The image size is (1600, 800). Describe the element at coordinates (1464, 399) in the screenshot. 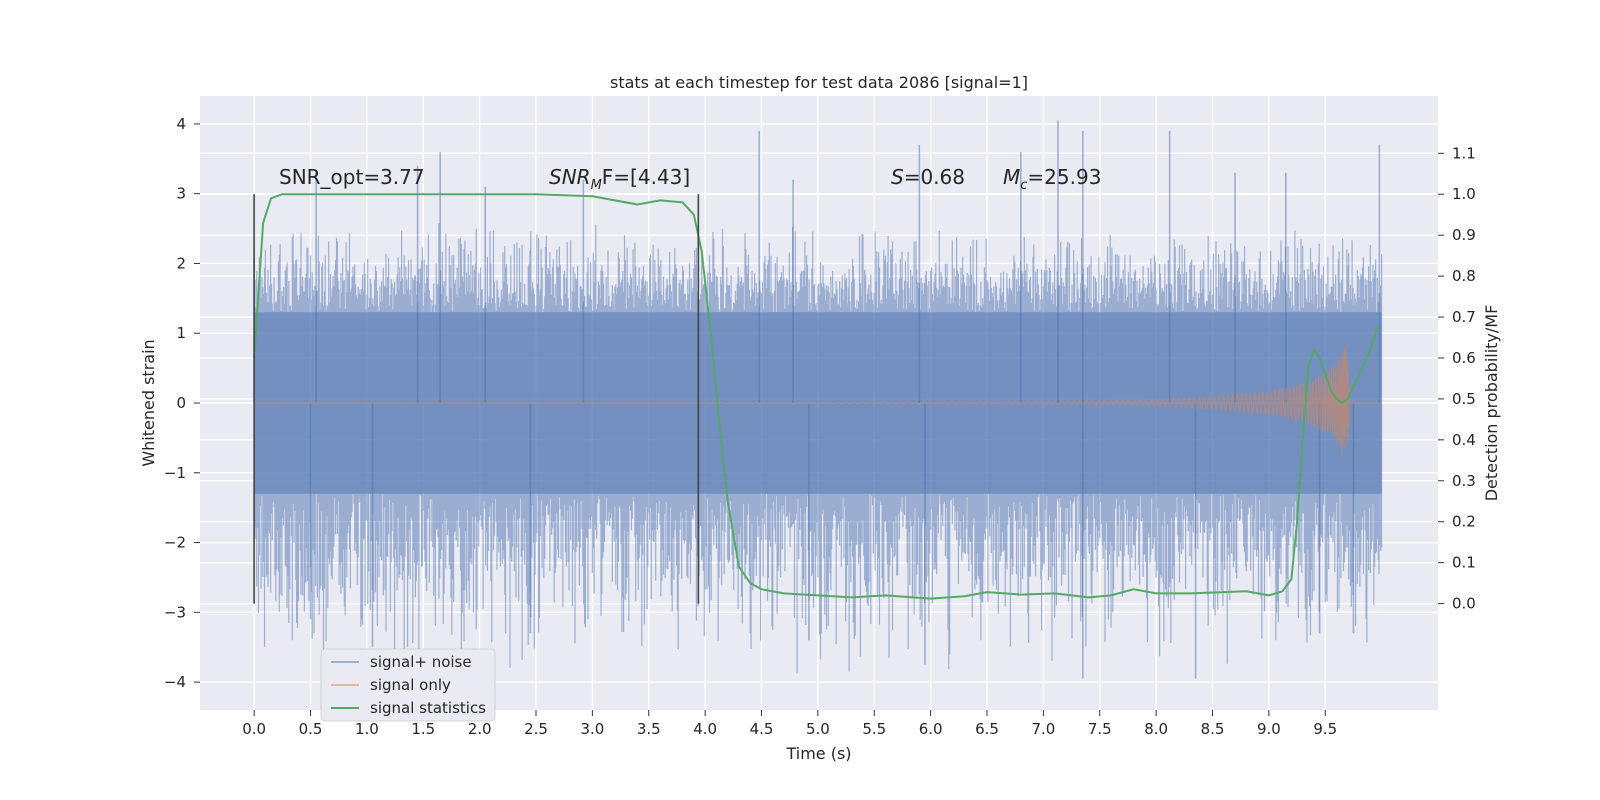

I see `y-right-tick-label: 0.5` at that location.